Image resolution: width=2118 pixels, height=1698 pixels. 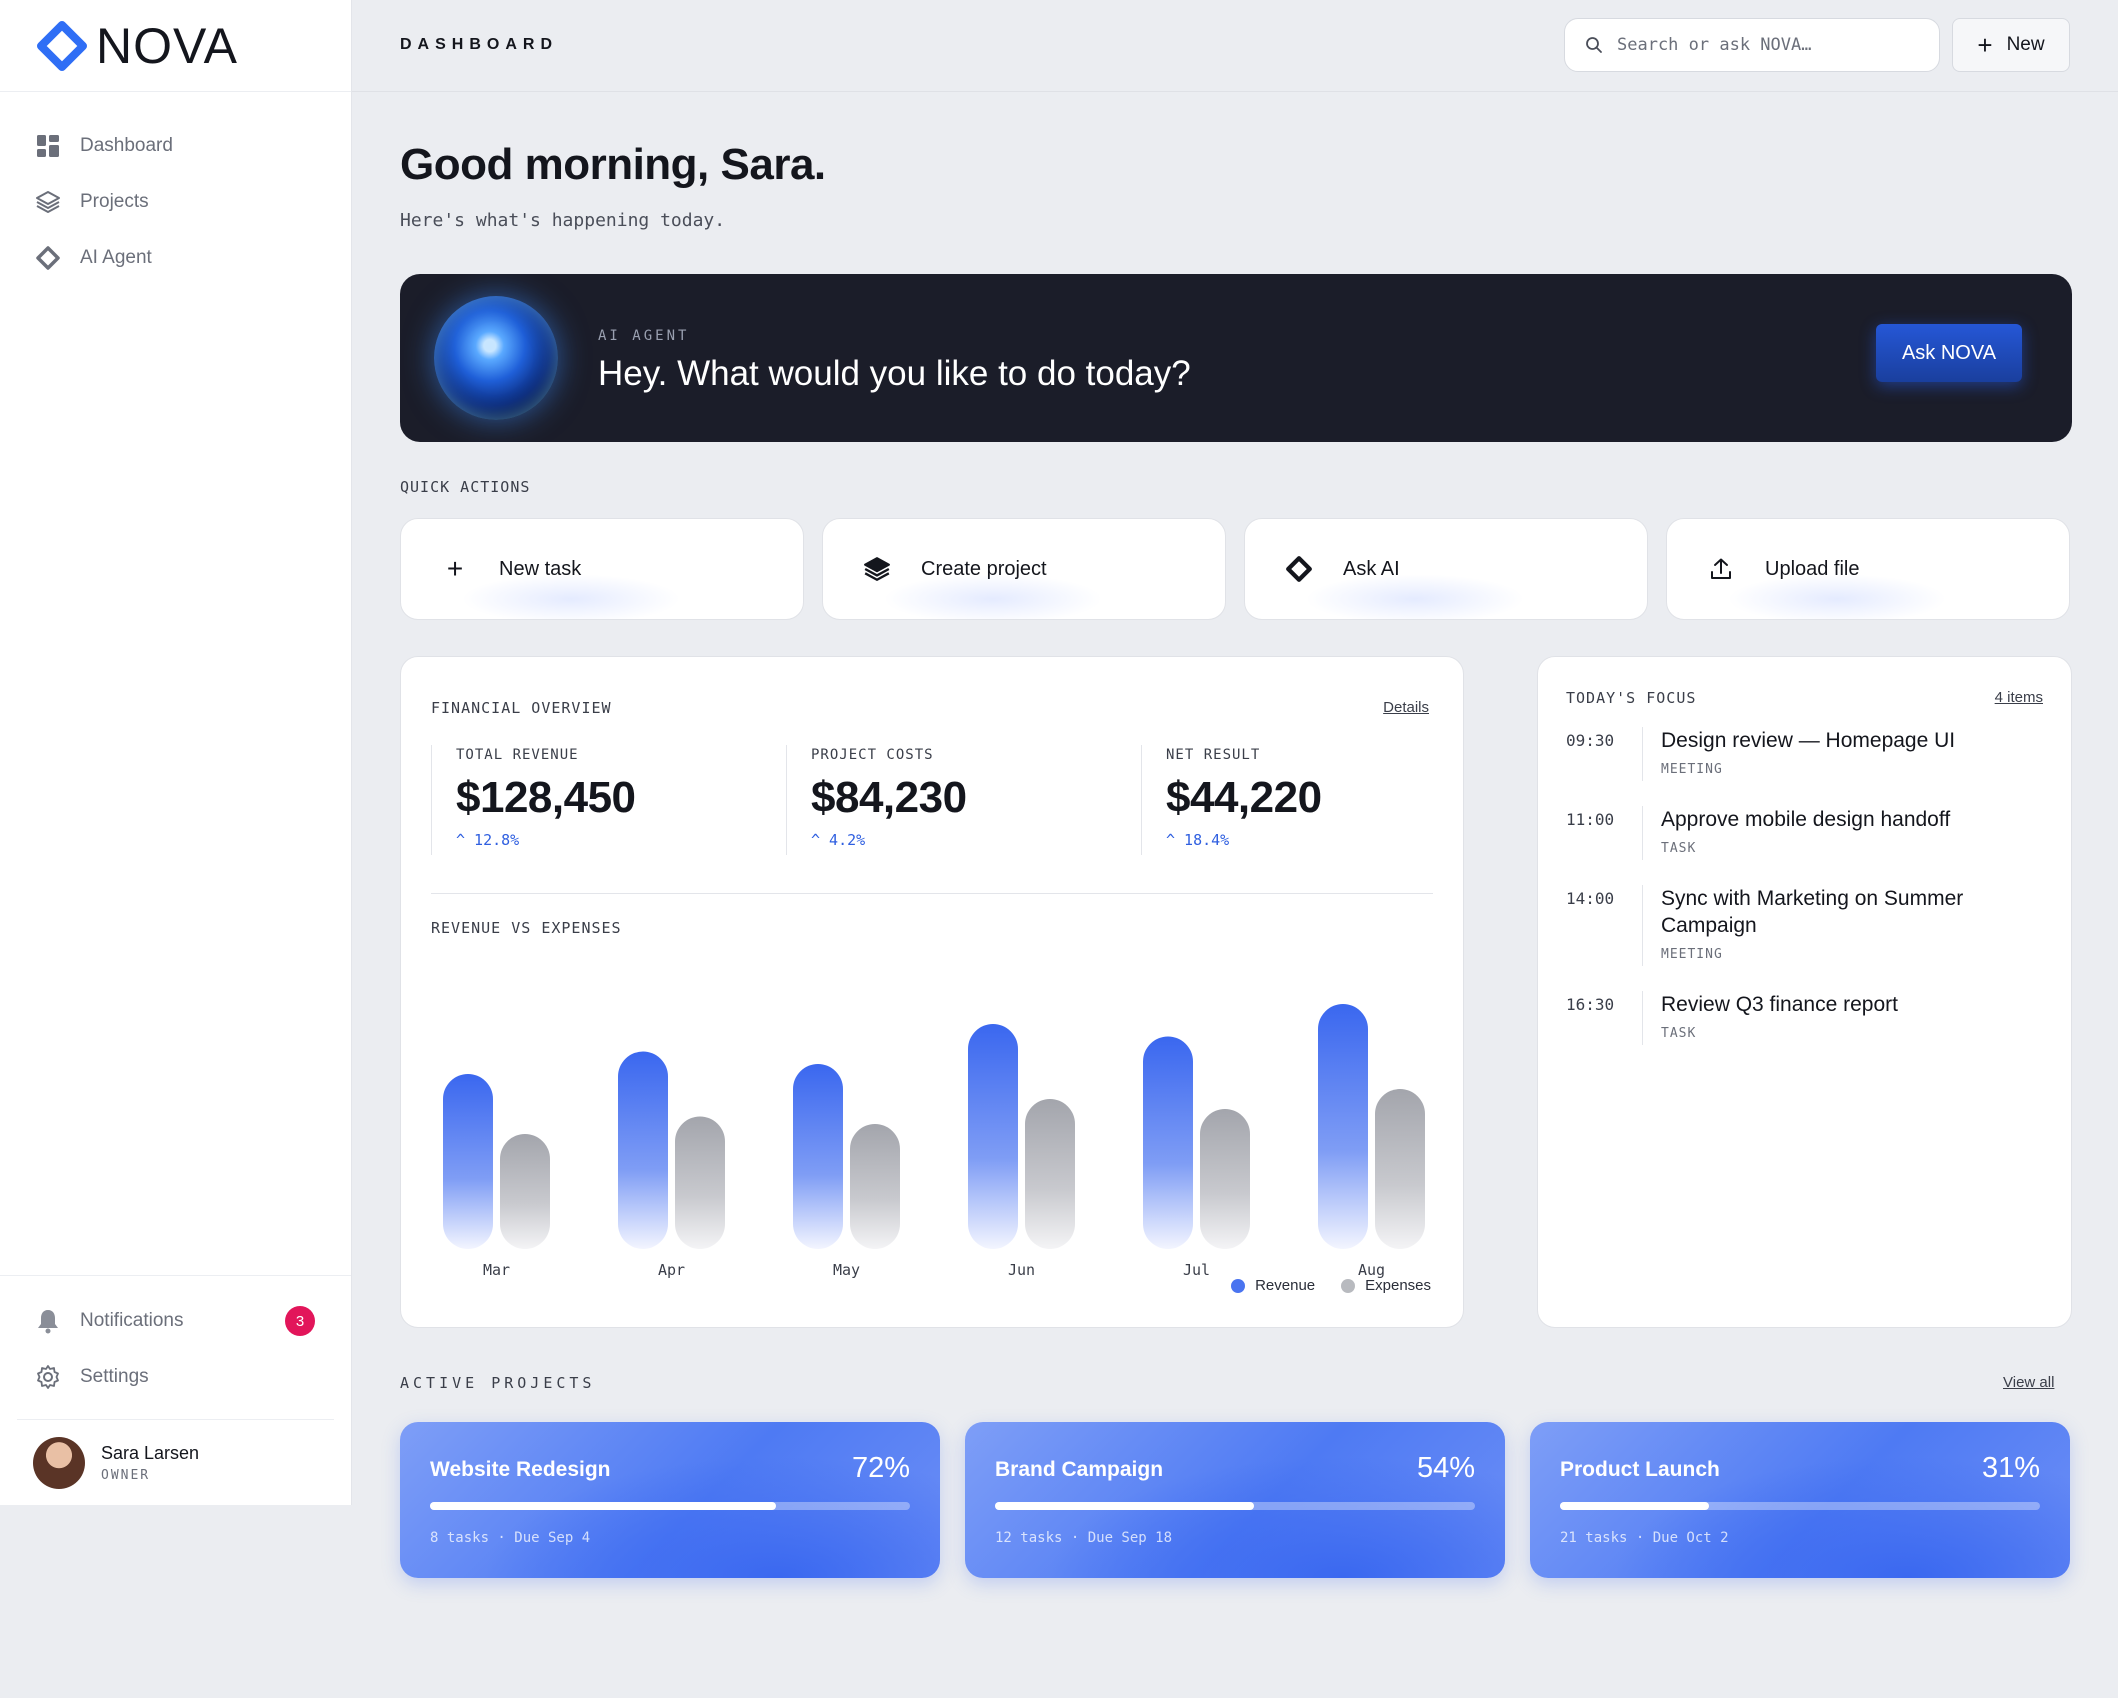 I want to click on focus-title: Sync with Marketing on Summer Campaign, so click(x=1812, y=912).